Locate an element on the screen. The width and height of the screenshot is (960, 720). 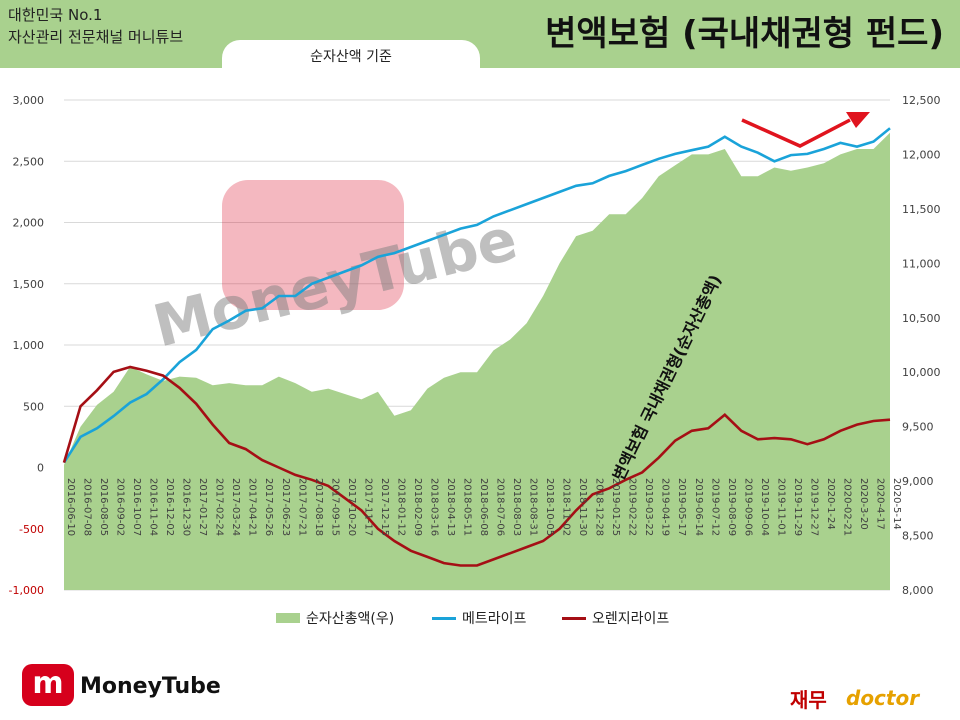
x-tick-label: 2018-02-09 is located at coordinates (417, 507).